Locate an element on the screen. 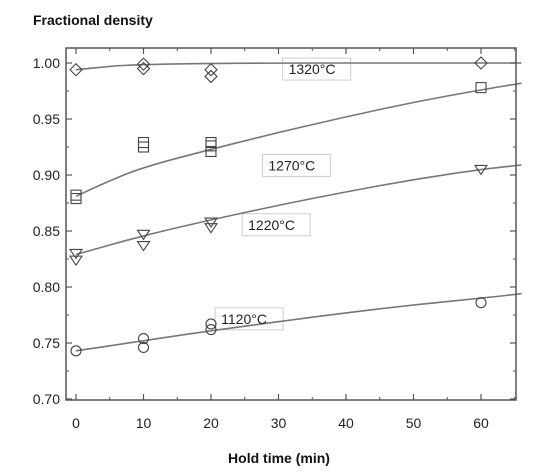  x-tick-band is located at coordinates (285, 423).